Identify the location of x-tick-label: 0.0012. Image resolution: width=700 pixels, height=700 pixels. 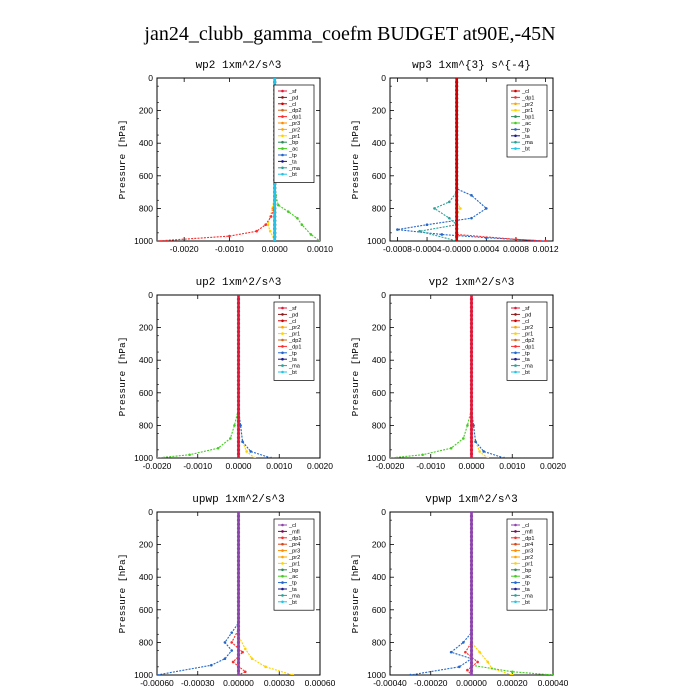
(546, 249).